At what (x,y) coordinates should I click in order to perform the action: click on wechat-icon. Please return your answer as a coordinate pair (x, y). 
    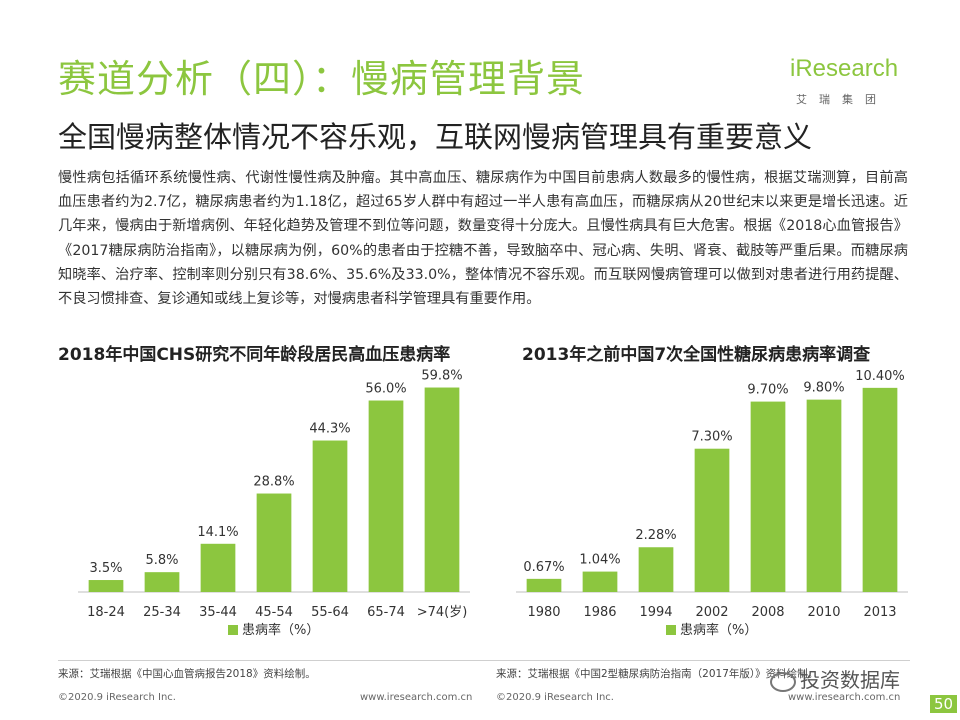
    Looking at the image, I should click on (783, 681).